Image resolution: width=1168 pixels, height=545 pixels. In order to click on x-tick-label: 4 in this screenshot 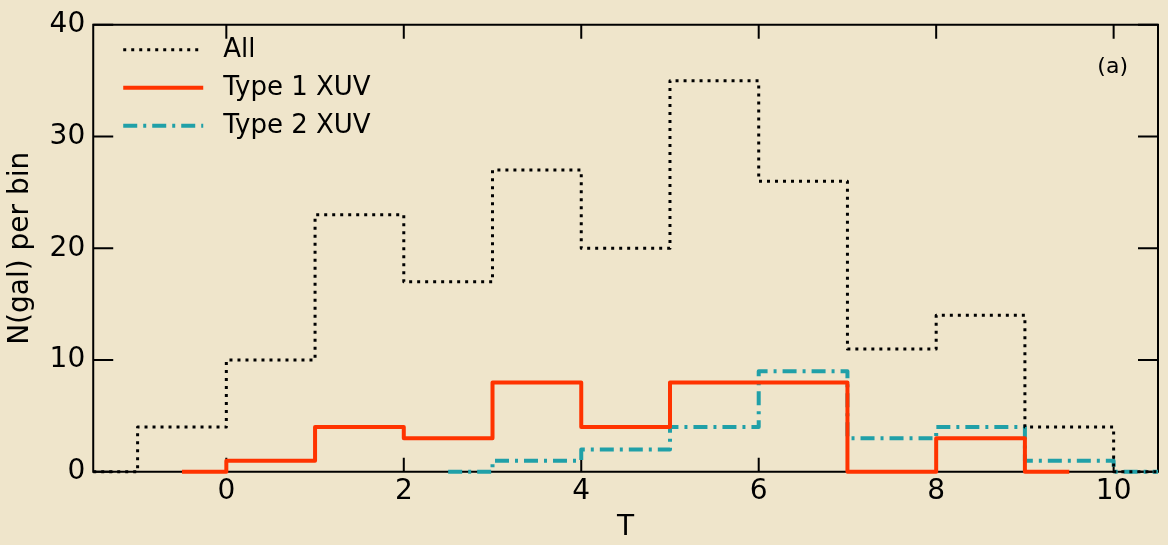, I will do `click(581, 489)`.